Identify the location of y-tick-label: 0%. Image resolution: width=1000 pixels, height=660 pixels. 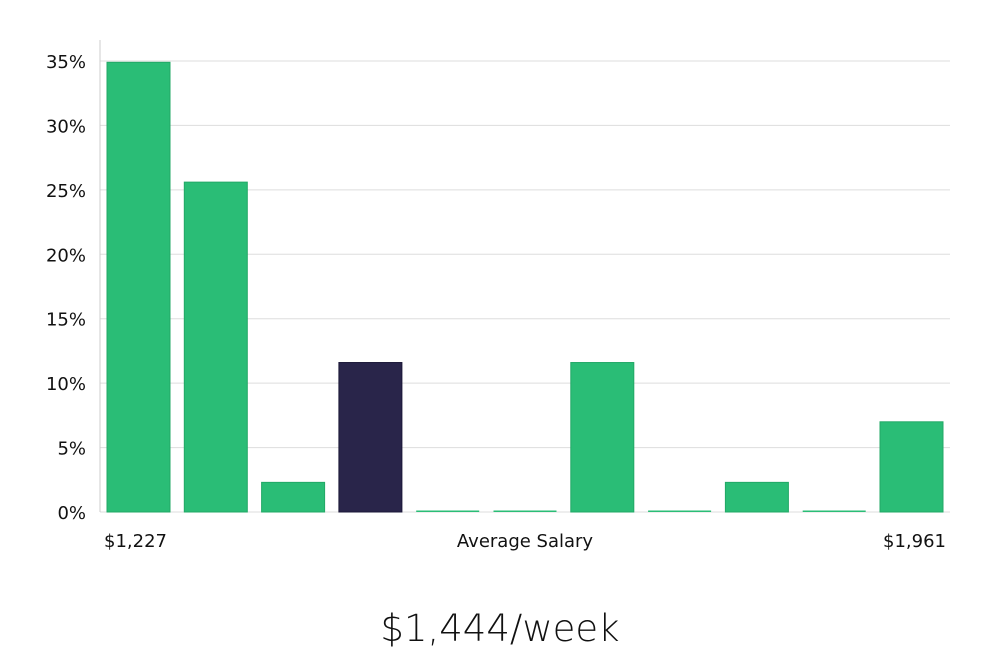
(71, 513).